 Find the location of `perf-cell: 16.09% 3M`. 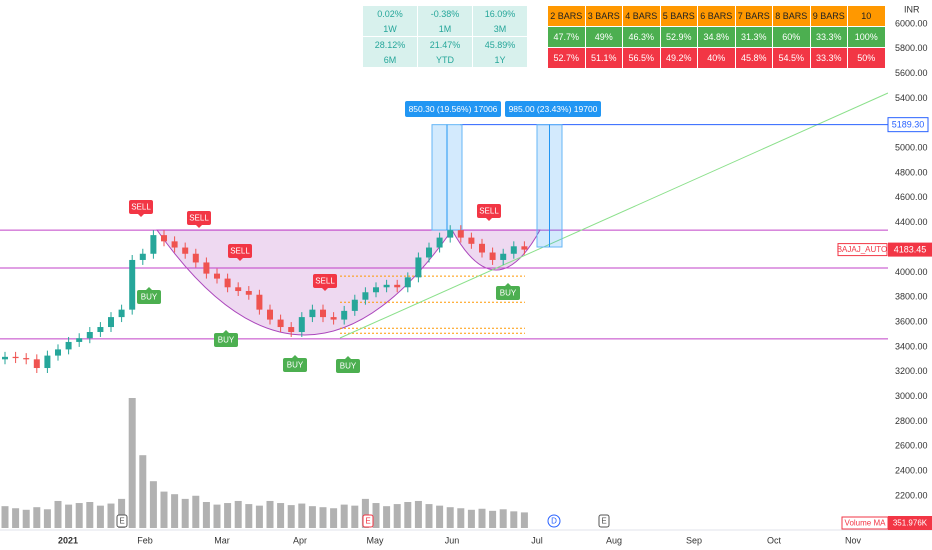

perf-cell: 16.09% 3M is located at coordinates (500, 21).